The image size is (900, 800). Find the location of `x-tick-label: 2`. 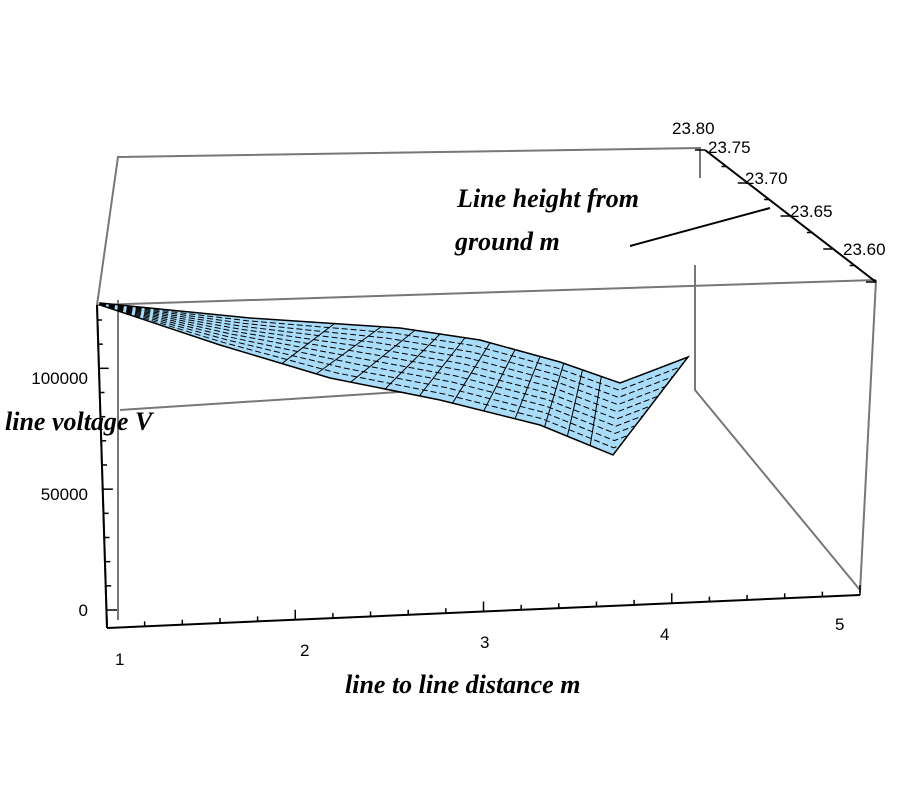

x-tick-label: 2 is located at coordinates (304, 650).